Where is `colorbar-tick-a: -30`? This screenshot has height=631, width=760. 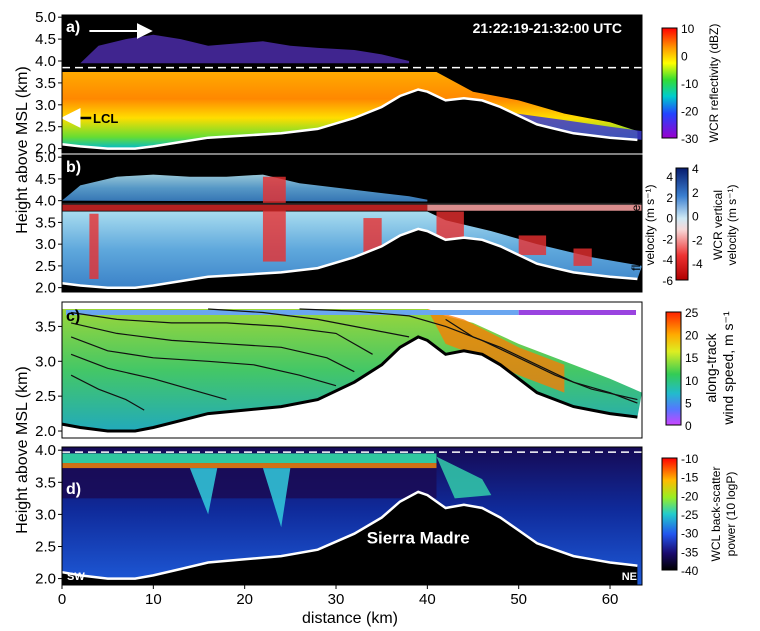 colorbar-tick-a: -30 is located at coordinates (690, 139).